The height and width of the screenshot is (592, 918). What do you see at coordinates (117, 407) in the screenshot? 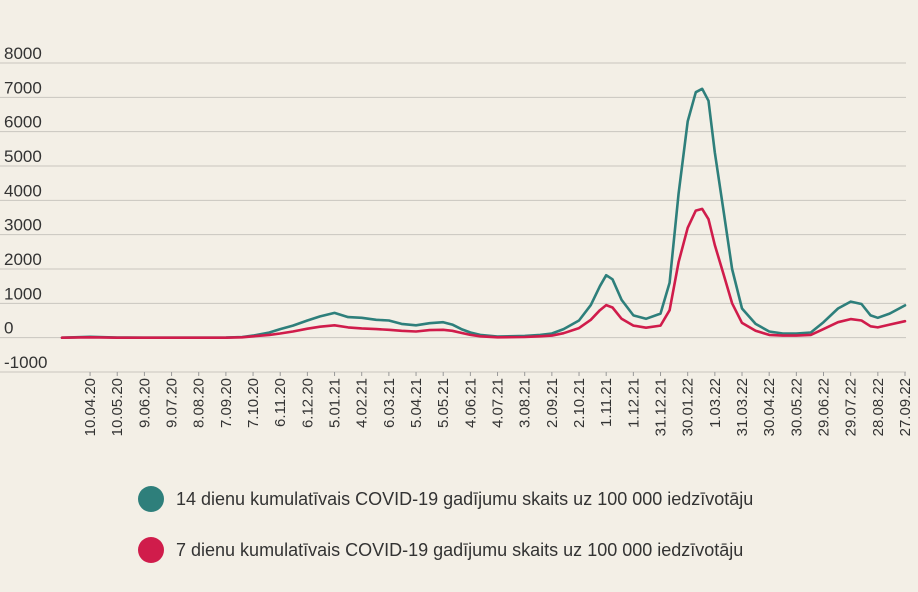
I see `x-tick-label: 10.05.20` at bounding box center [117, 407].